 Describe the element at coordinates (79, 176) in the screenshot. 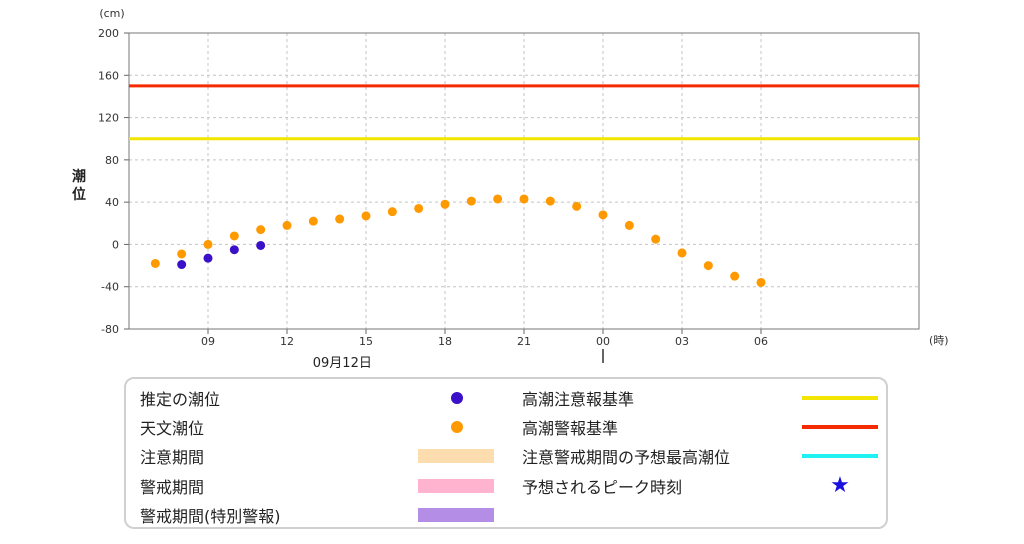

I see `y-axis-title: 潮` at that location.